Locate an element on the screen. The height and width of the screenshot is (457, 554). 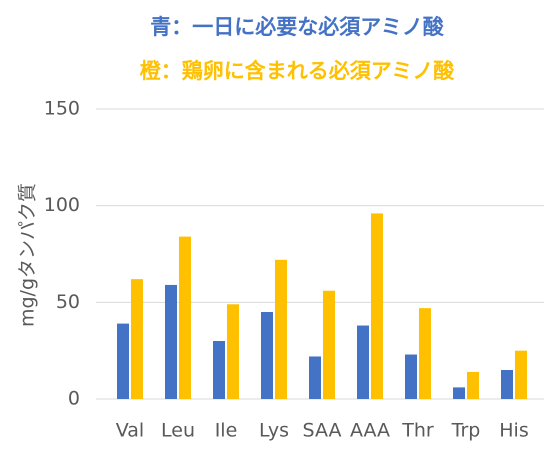
y-tick-label: 0 is located at coordinates (74, 399).